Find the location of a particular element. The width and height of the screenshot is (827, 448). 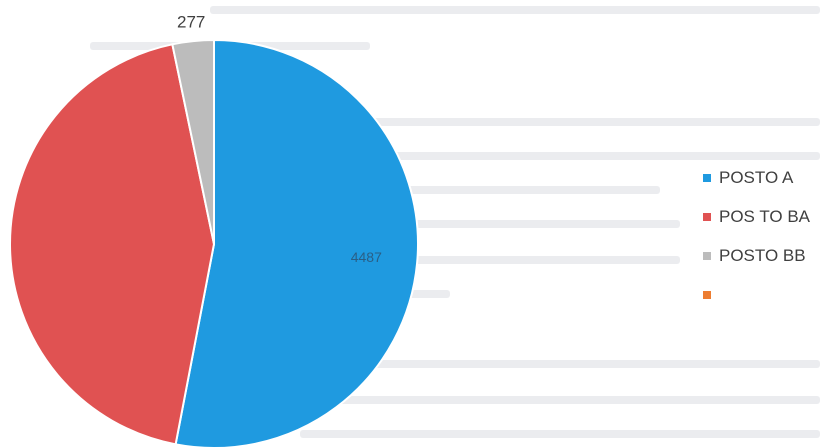

legend-item-posto-a: POSTO A is located at coordinates (756, 178).